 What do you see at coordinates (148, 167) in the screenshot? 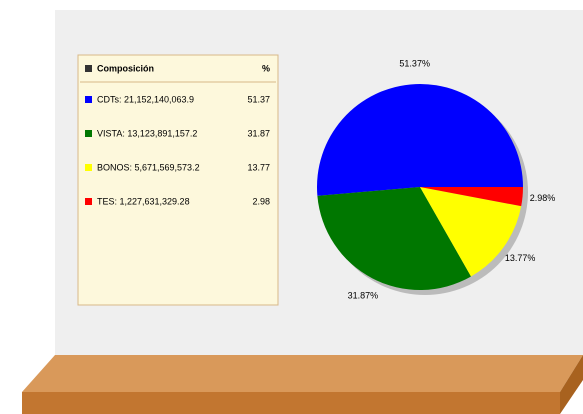
I see `legend-label: BONOS: 5,671,569,573.2` at bounding box center [148, 167].